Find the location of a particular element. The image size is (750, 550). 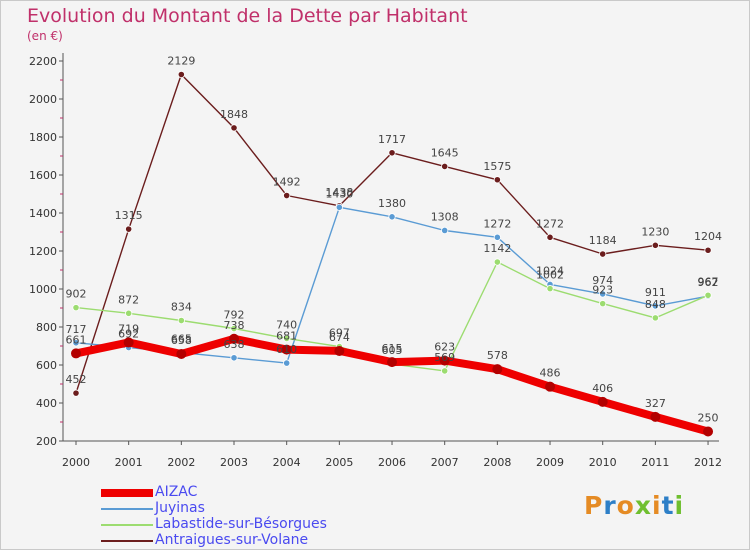

x-tick-label: 2012 is located at coordinates (708, 462).